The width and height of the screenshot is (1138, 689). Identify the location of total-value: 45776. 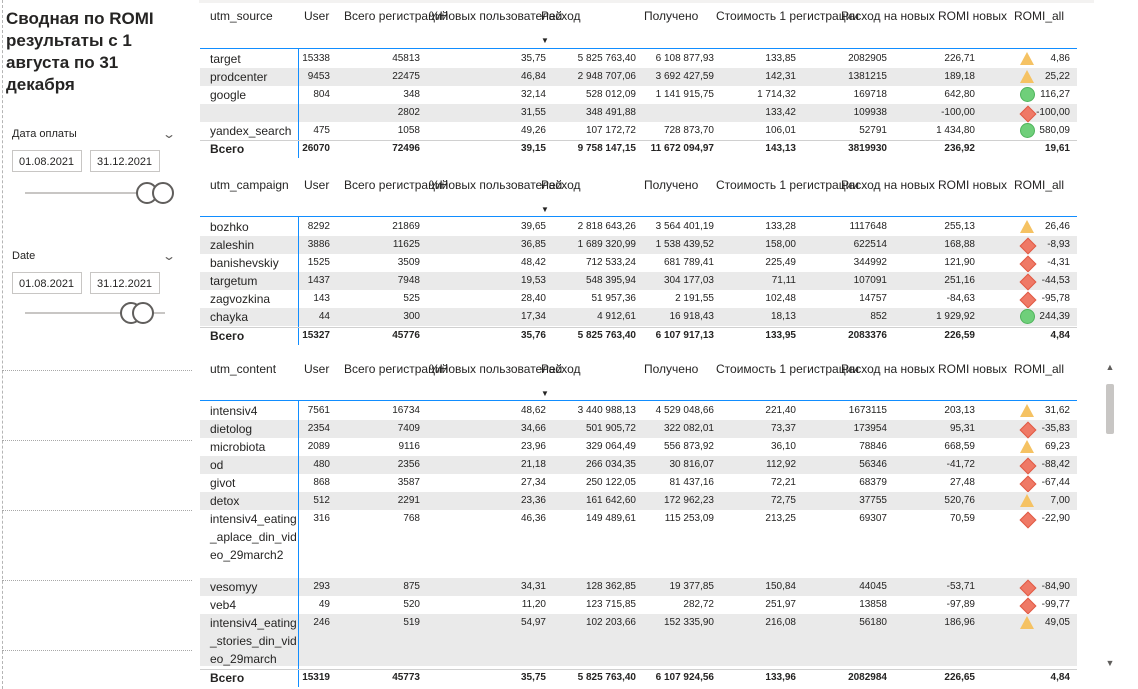
(406, 335).